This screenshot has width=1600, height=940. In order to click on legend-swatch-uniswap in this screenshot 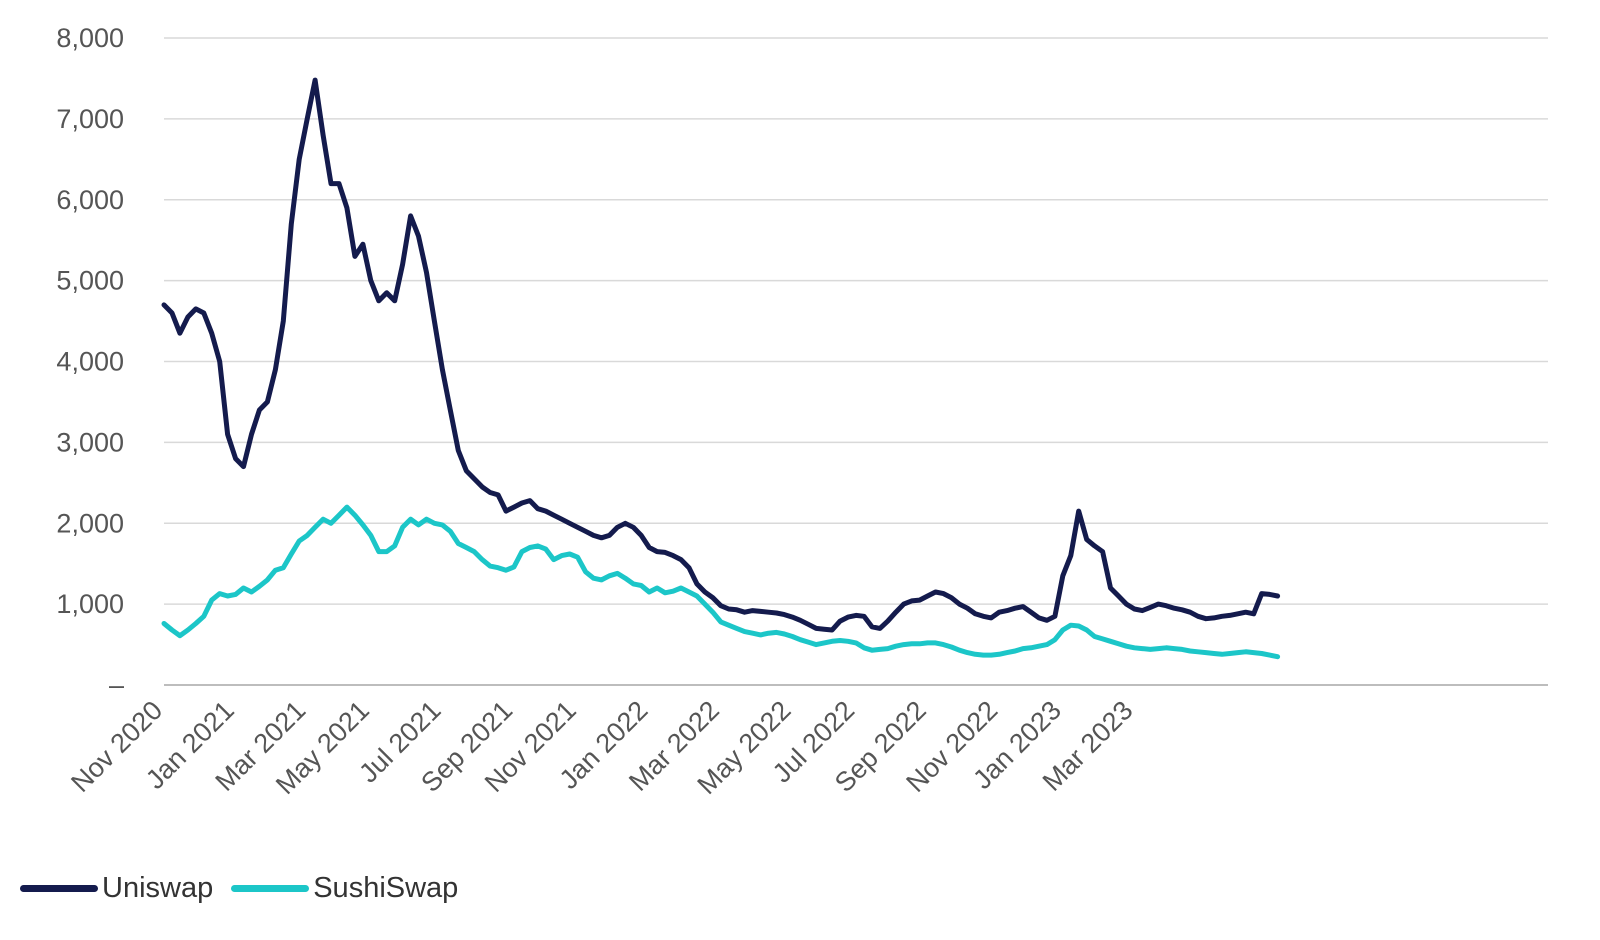, I will do `click(59, 888)`.